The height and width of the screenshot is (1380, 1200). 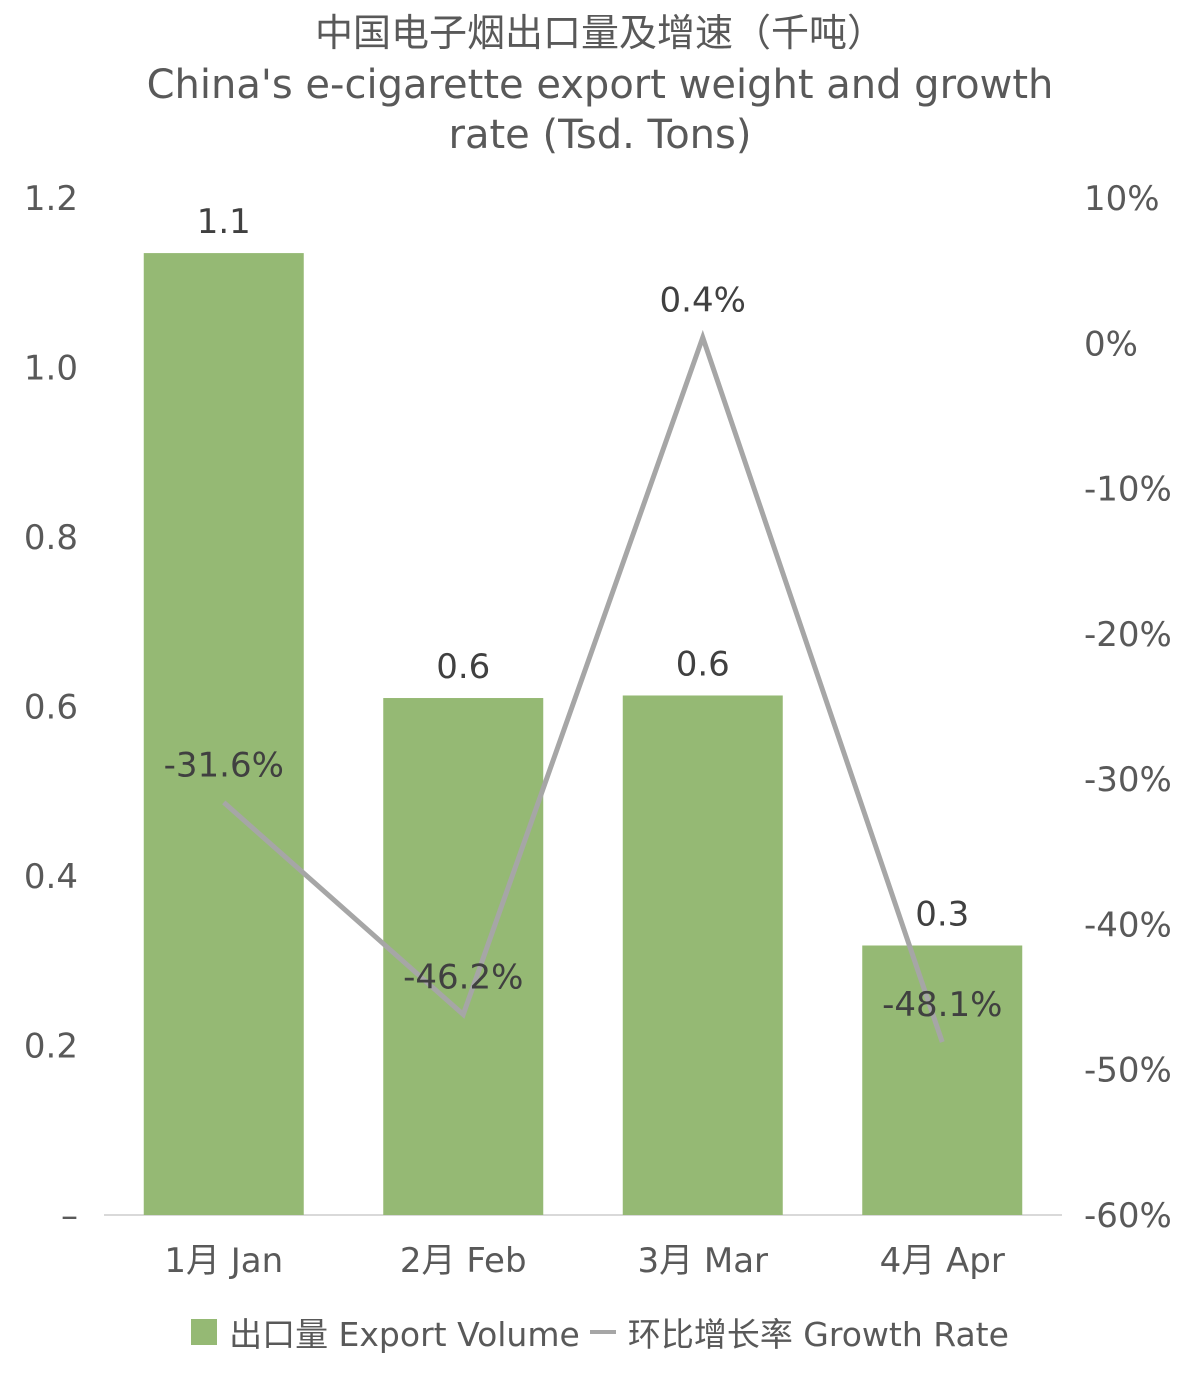 I want to click on x-axis-category-label: 3月 Mar, so click(x=702, y=1261).